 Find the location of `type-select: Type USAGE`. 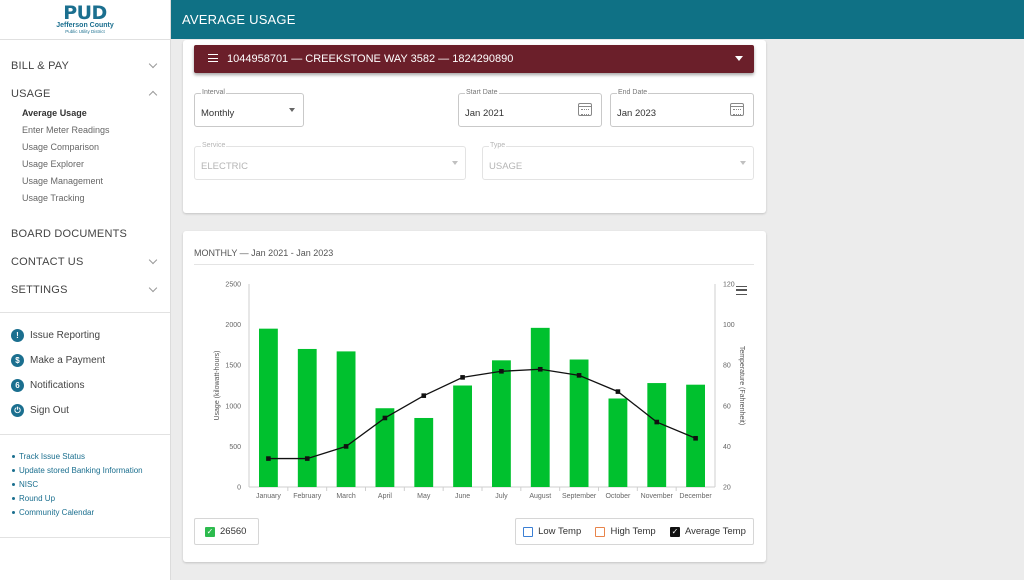

type-select: Type USAGE is located at coordinates (618, 161).